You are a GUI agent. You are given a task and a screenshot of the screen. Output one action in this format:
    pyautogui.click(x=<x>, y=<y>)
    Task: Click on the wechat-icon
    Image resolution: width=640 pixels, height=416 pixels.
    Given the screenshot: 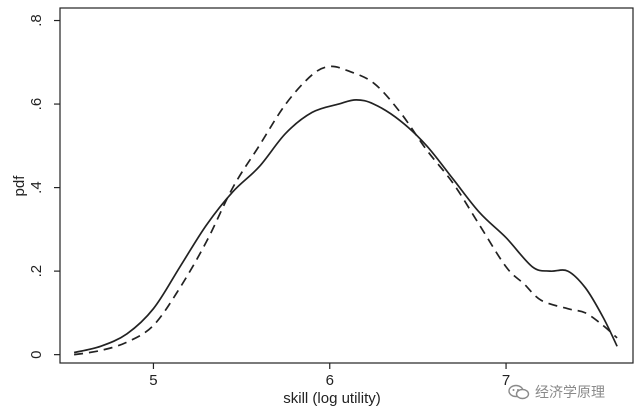 What is the action you would take?
    pyautogui.click(x=519, y=392)
    